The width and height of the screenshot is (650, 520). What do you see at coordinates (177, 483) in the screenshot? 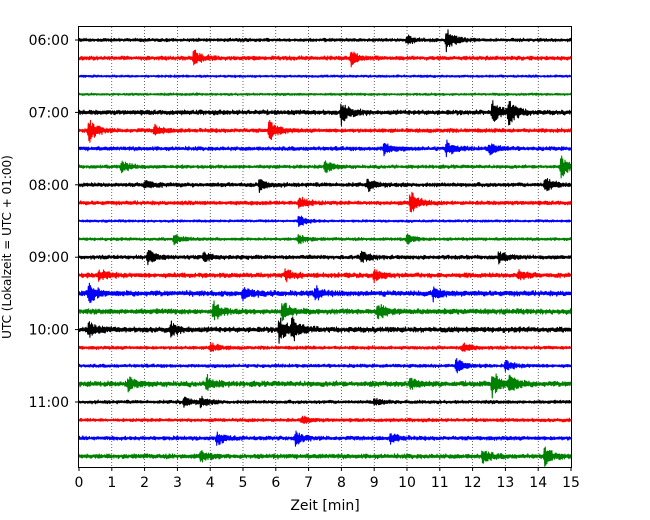
I see `x-tick-label: 3` at bounding box center [177, 483].